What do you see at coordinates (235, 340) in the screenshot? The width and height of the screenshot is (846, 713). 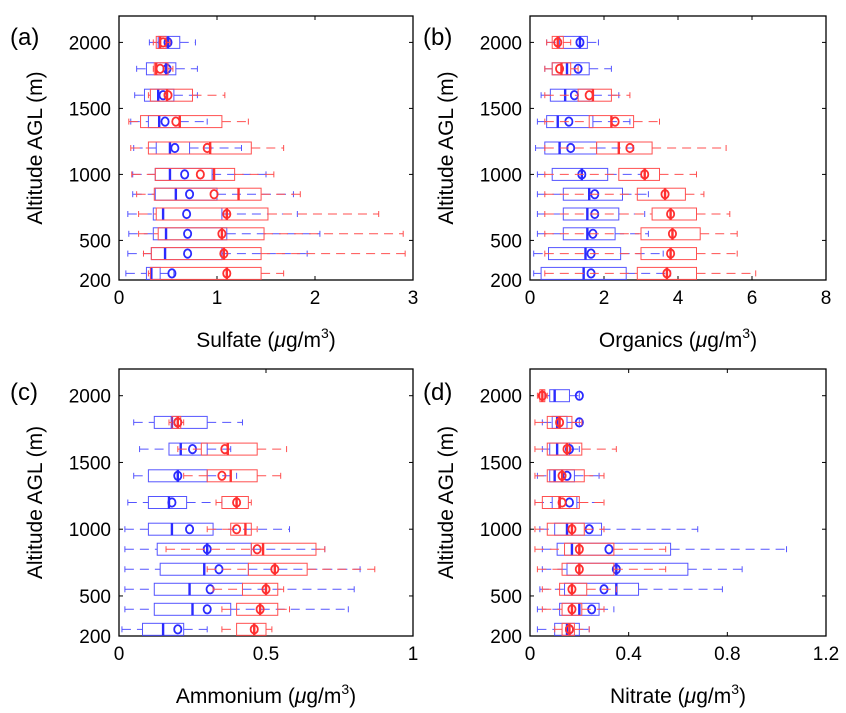 I see `x-axis-label-prefix: Sulfate (` at bounding box center [235, 340].